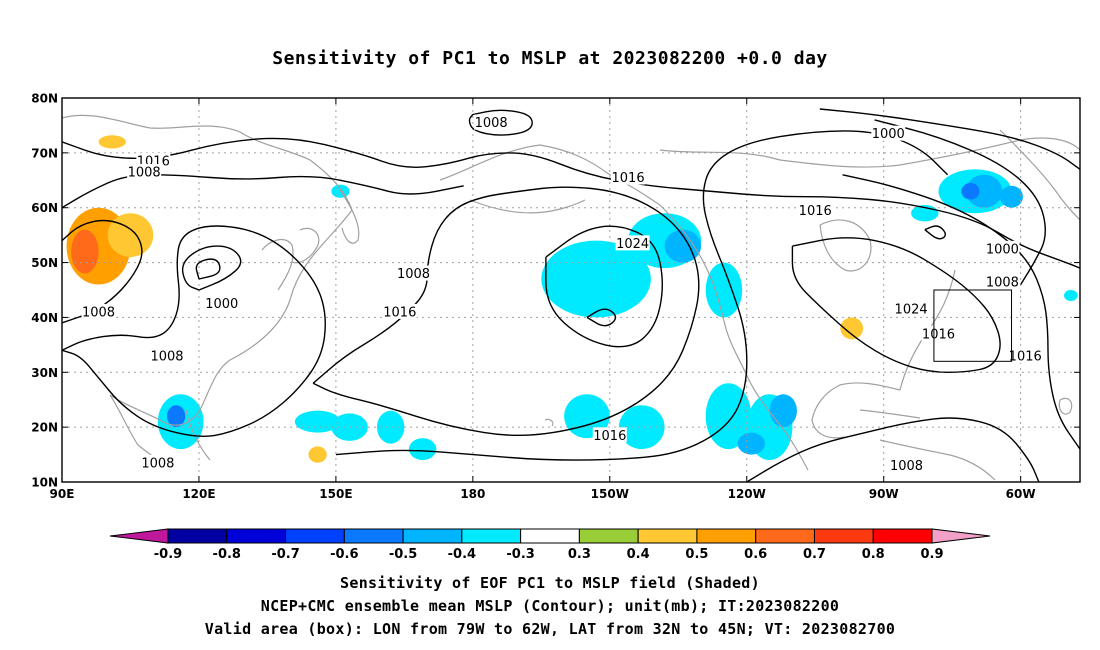 The image size is (1100, 650). I want to click on colorbar-label: -0.7, so click(285, 554).